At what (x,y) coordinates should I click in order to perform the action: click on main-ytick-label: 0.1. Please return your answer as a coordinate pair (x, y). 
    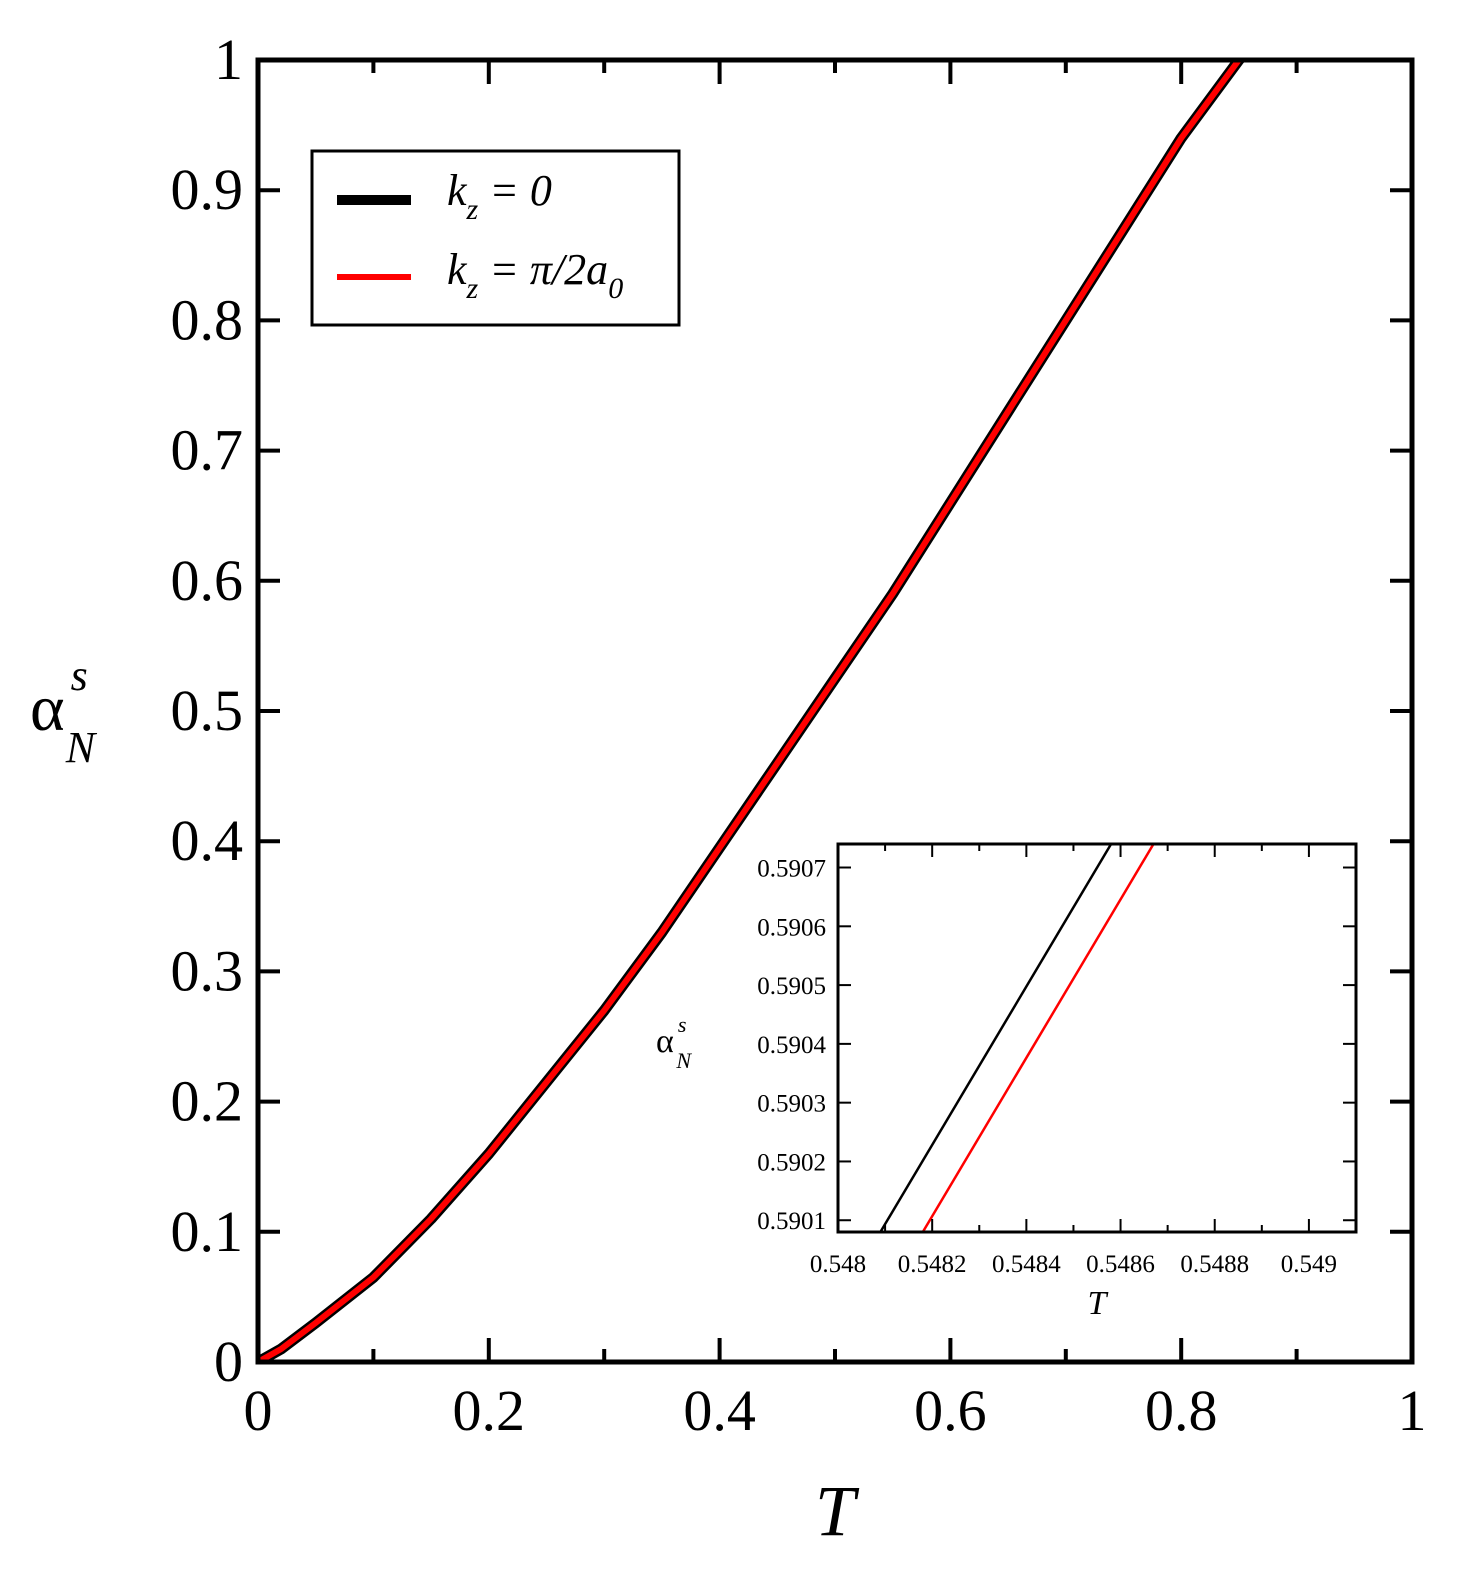
    Looking at the image, I should click on (207, 1231).